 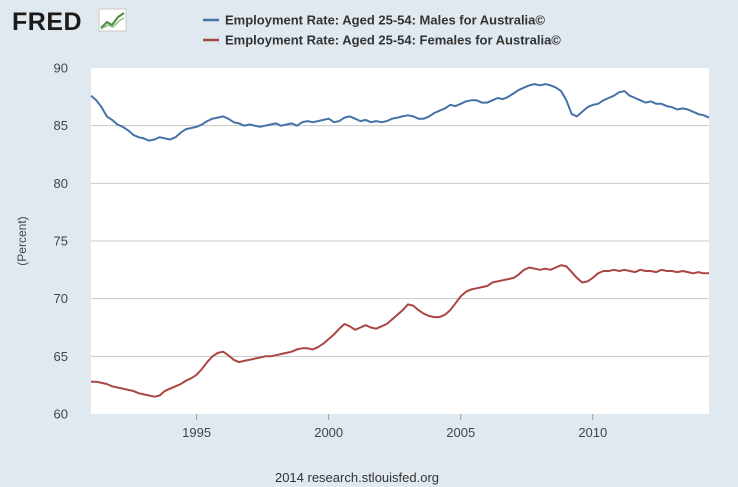 I want to click on y-tick-label-60: 60, so click(x=61, y=414).